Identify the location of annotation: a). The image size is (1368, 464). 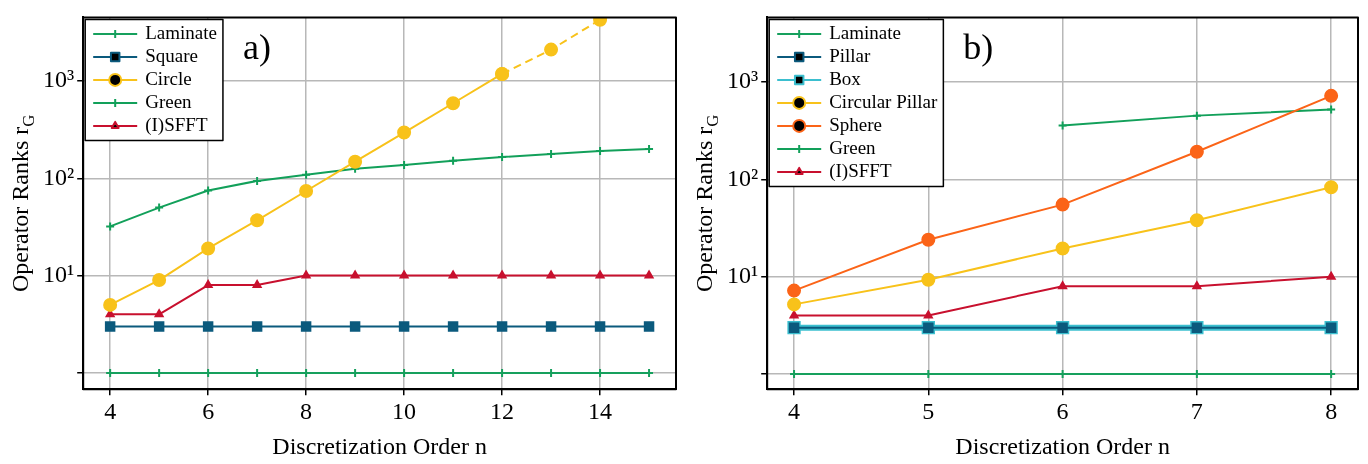
(256, 46).